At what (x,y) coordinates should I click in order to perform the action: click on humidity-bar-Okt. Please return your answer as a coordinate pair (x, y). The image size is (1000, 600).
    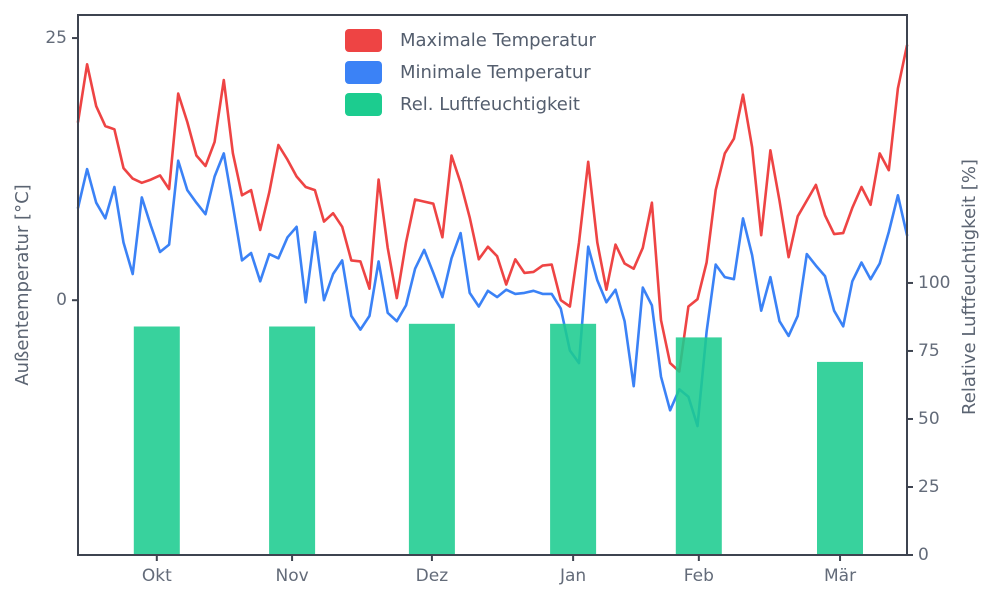
    Looking at the image, I should click on (156, 440).